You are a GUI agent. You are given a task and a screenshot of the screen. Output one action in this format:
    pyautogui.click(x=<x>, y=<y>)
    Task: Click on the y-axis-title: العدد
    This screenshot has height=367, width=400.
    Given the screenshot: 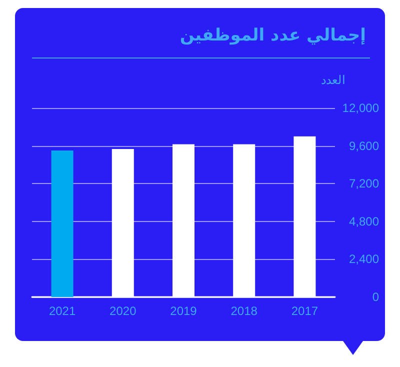 What is the action you would take?
    pyautogui.click(x=333, y=80)
    